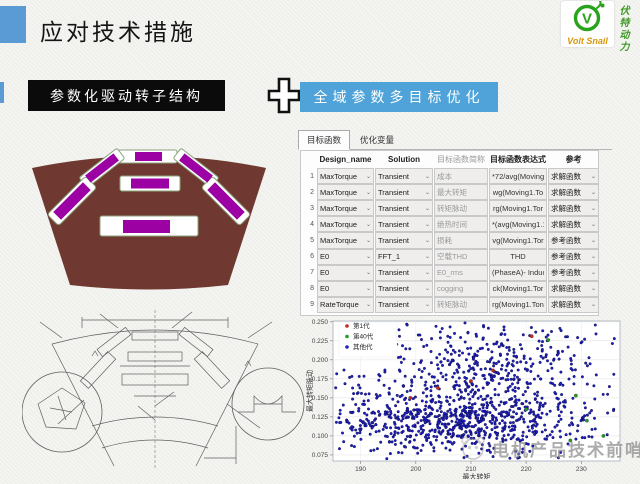 This screenshot has height=484, width=640. What do you see at coordinates (587, 19) in the screenshot?
I see `svg-text: V` at bounding box center [587, 19].